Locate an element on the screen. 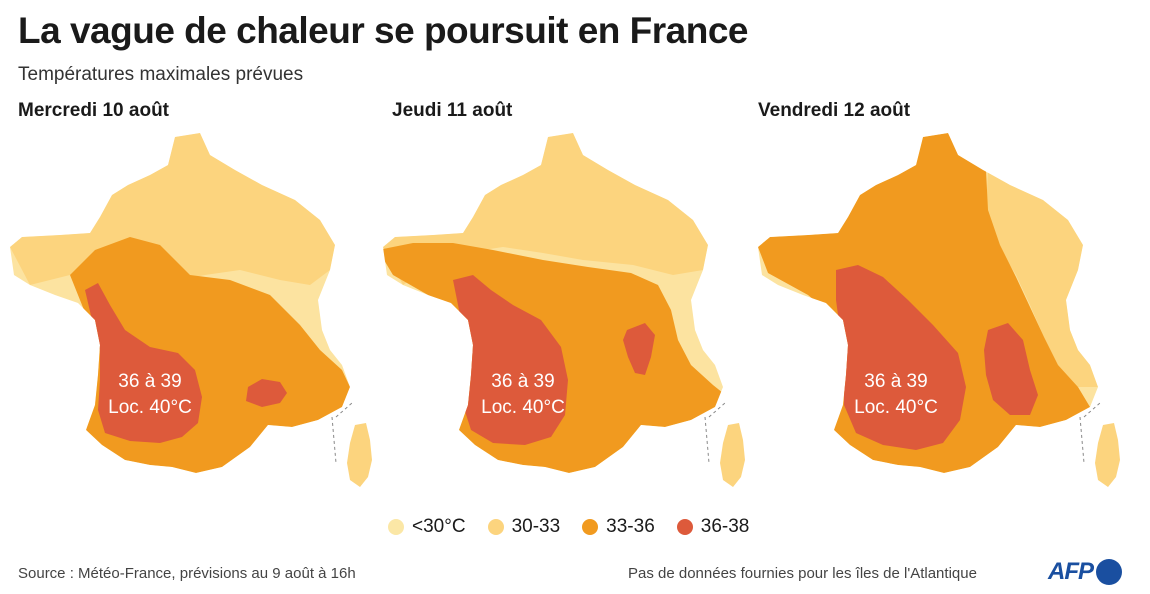  legend-label: <30°C is located at coordinates (439, 526).